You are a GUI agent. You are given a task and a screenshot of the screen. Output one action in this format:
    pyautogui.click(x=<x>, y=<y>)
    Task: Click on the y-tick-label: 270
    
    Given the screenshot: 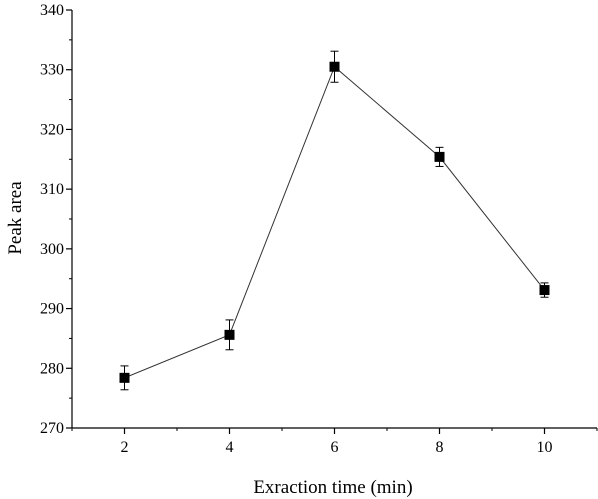 What is the action you would take?
    pyautogui.click(x=52, y=428)
    